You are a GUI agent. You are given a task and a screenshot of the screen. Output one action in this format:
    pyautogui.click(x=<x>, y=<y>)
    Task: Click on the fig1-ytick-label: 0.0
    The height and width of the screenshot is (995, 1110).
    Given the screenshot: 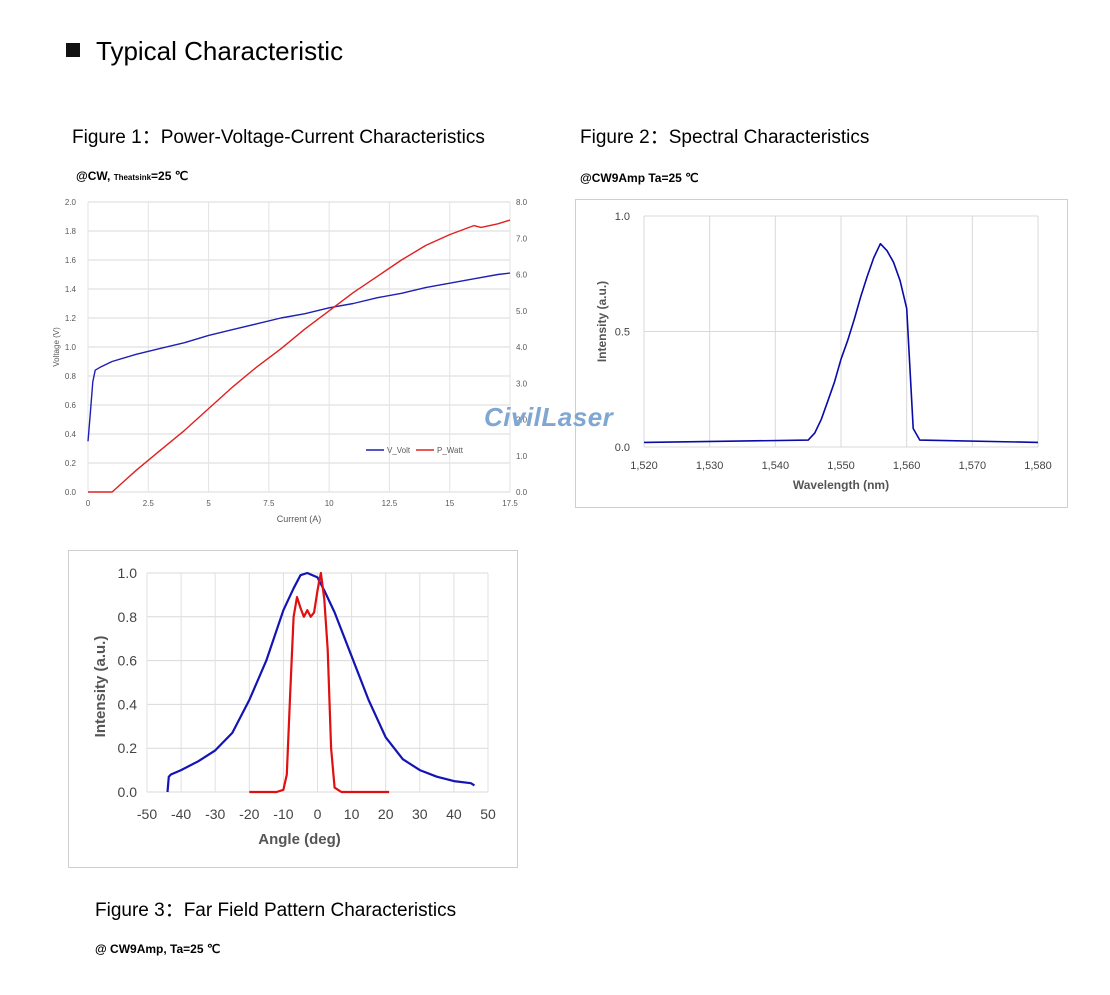 What is the action you would take?
    pyautogui.click(x=71, y=492)
    